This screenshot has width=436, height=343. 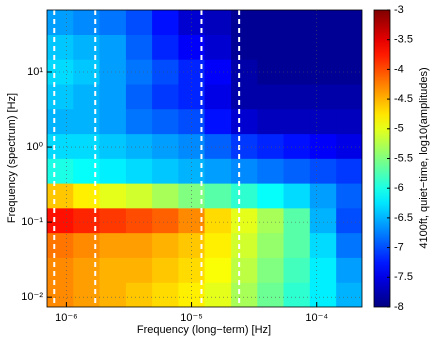 I want to click on y-tick-label: 10⁻², so click(x=32, y=297).